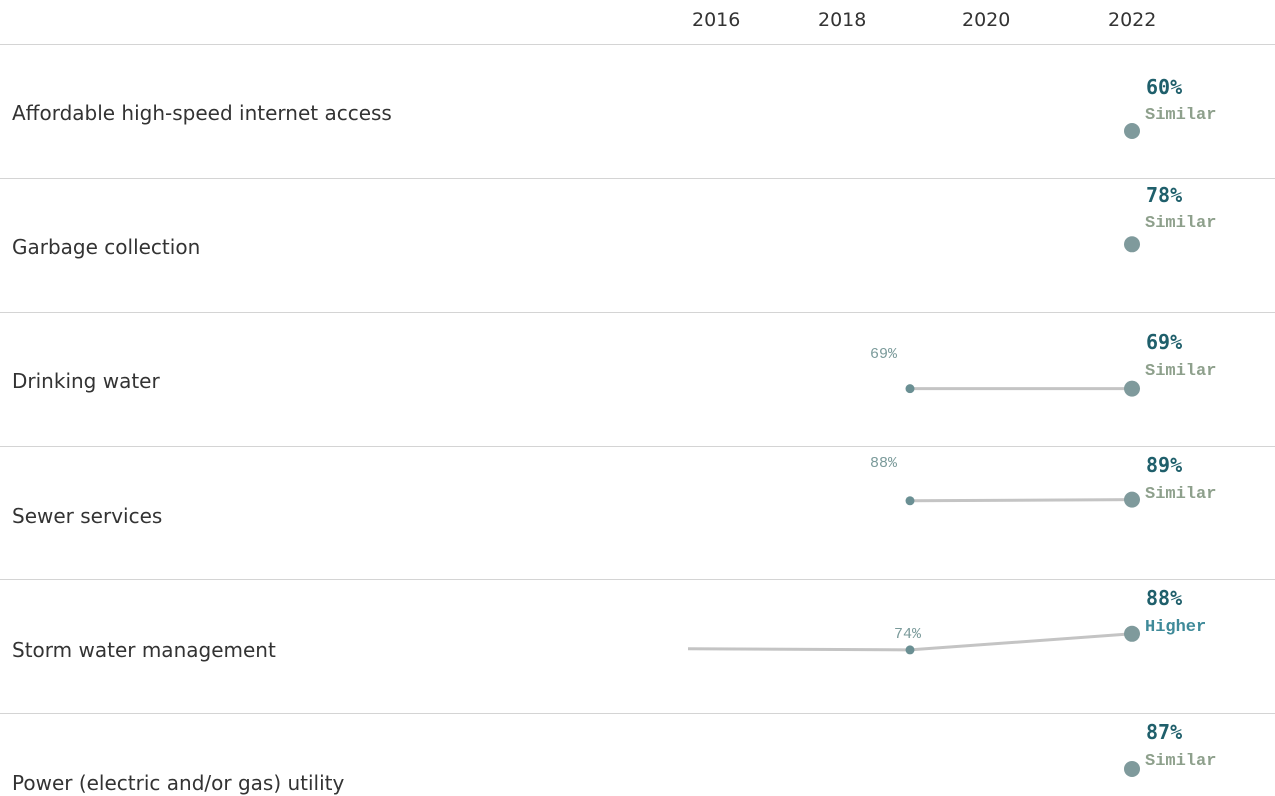 The image size is (1275, 796). I want to click on value-label-sewer: 89%, so click(1164, 465).